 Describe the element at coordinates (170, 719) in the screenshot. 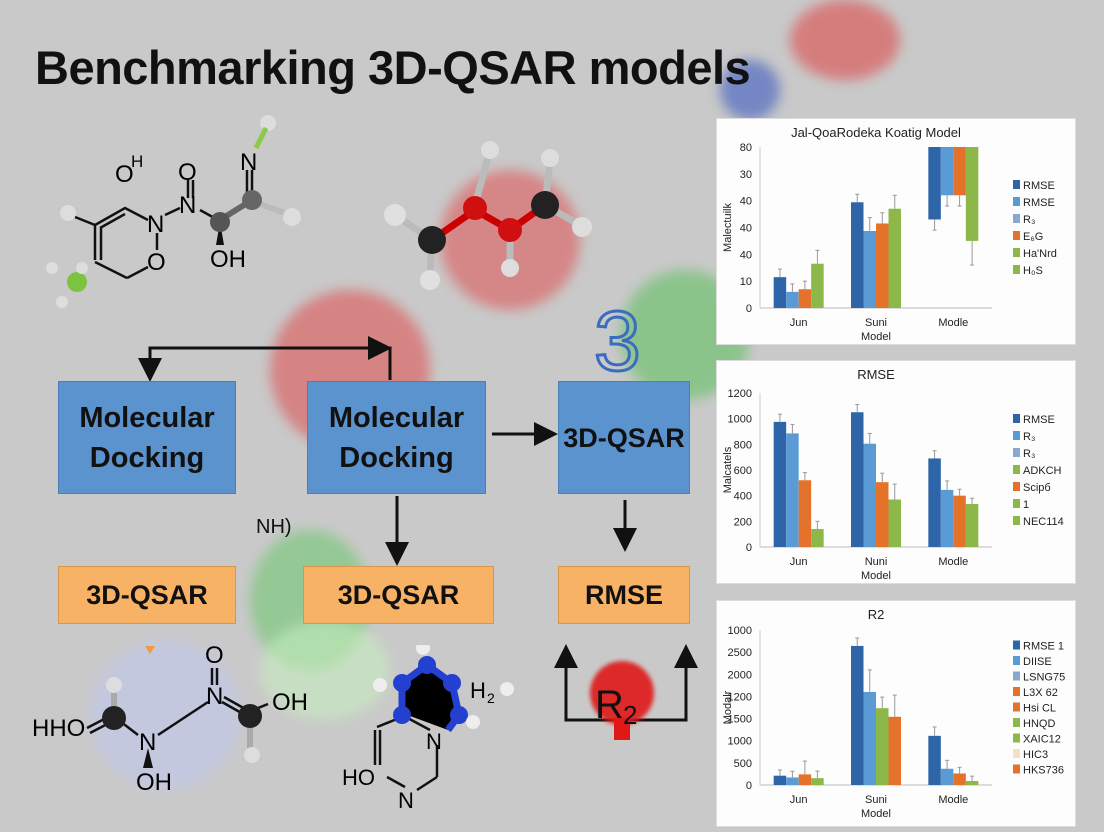

I see `molecule-bottom-left: HHO N OH O N OH` at that location.